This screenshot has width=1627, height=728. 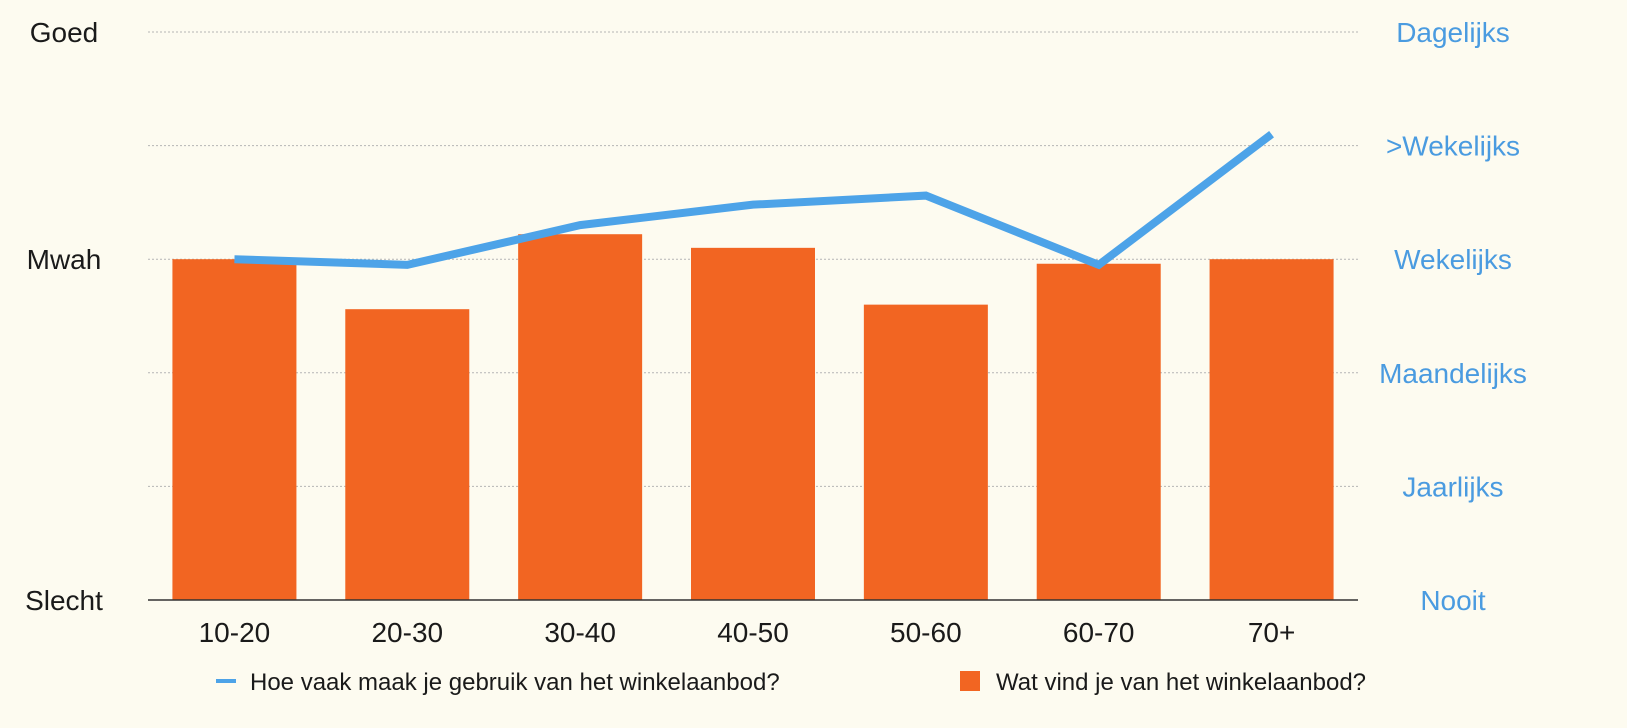 What do you see at coordinates (1453, 259) in the screenshot?
I see `right-tick-label: Wekelijks` at bounding box center [1453, 259].